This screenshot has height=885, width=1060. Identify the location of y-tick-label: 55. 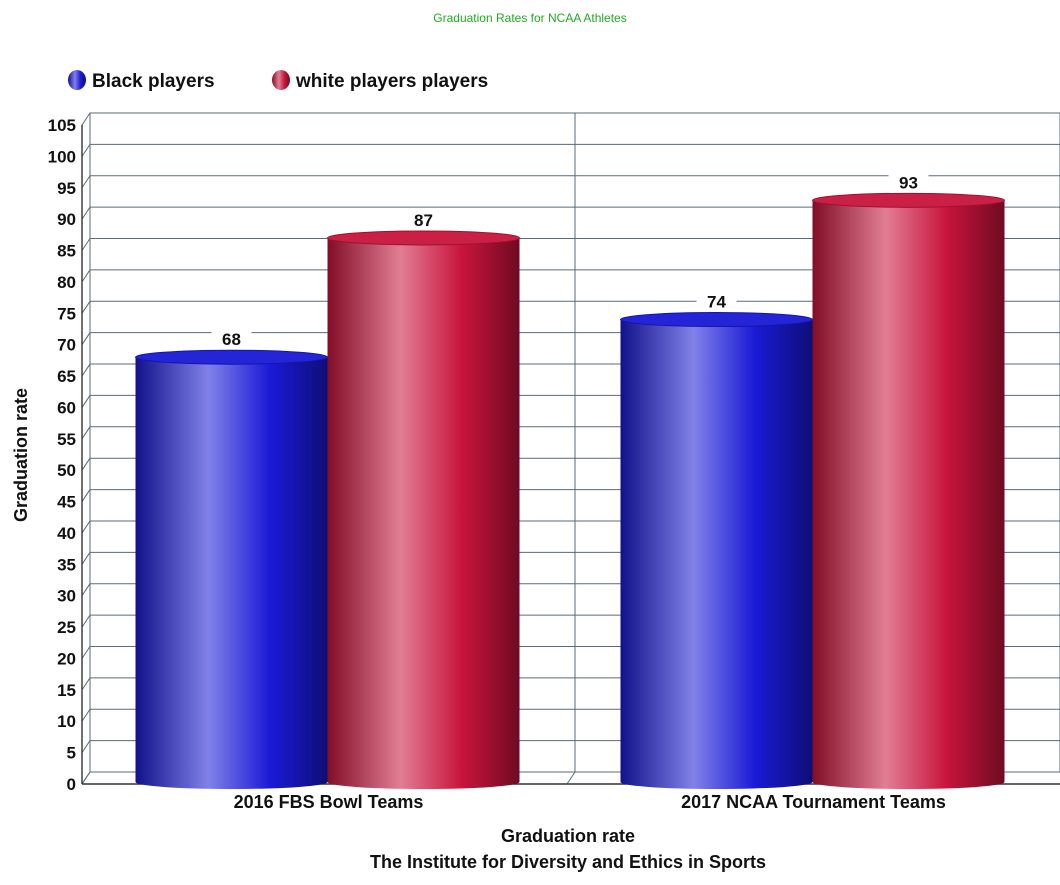
(66, 439).